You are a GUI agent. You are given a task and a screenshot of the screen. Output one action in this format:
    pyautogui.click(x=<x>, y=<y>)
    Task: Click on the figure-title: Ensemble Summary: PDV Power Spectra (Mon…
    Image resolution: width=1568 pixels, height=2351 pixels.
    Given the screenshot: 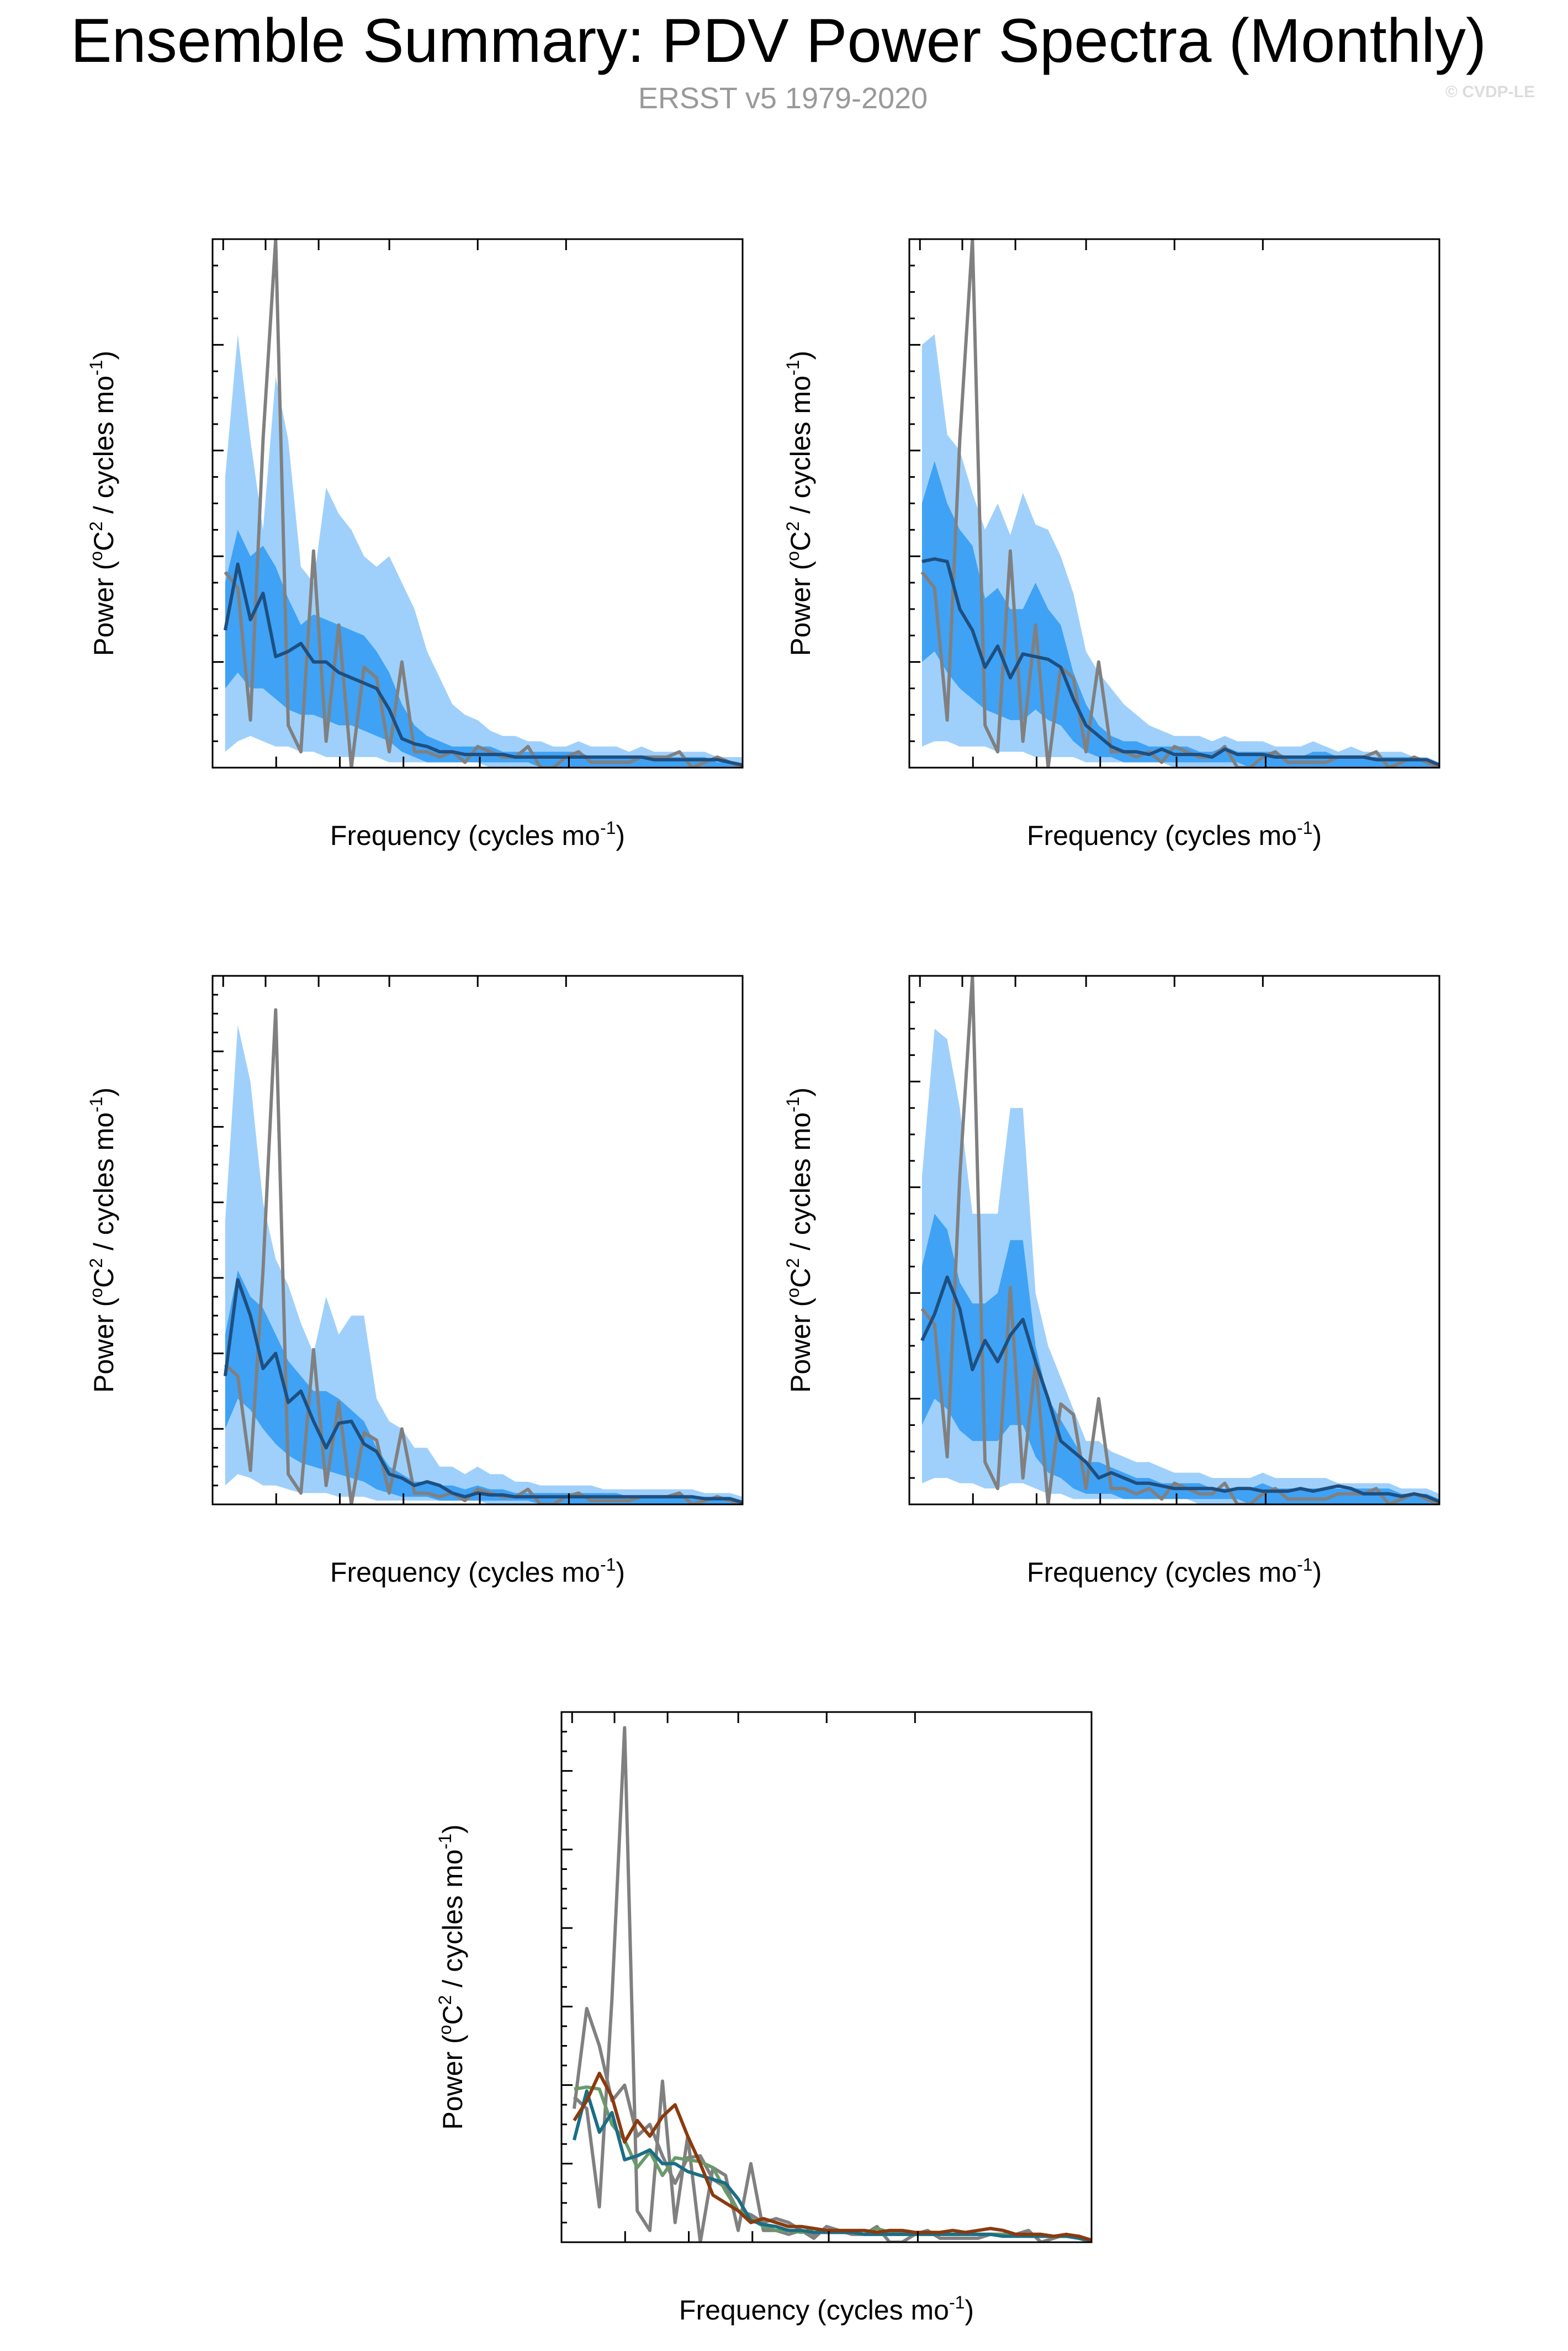 What is the action you would take?
    pyautogui.click(x=778, y=40)
    